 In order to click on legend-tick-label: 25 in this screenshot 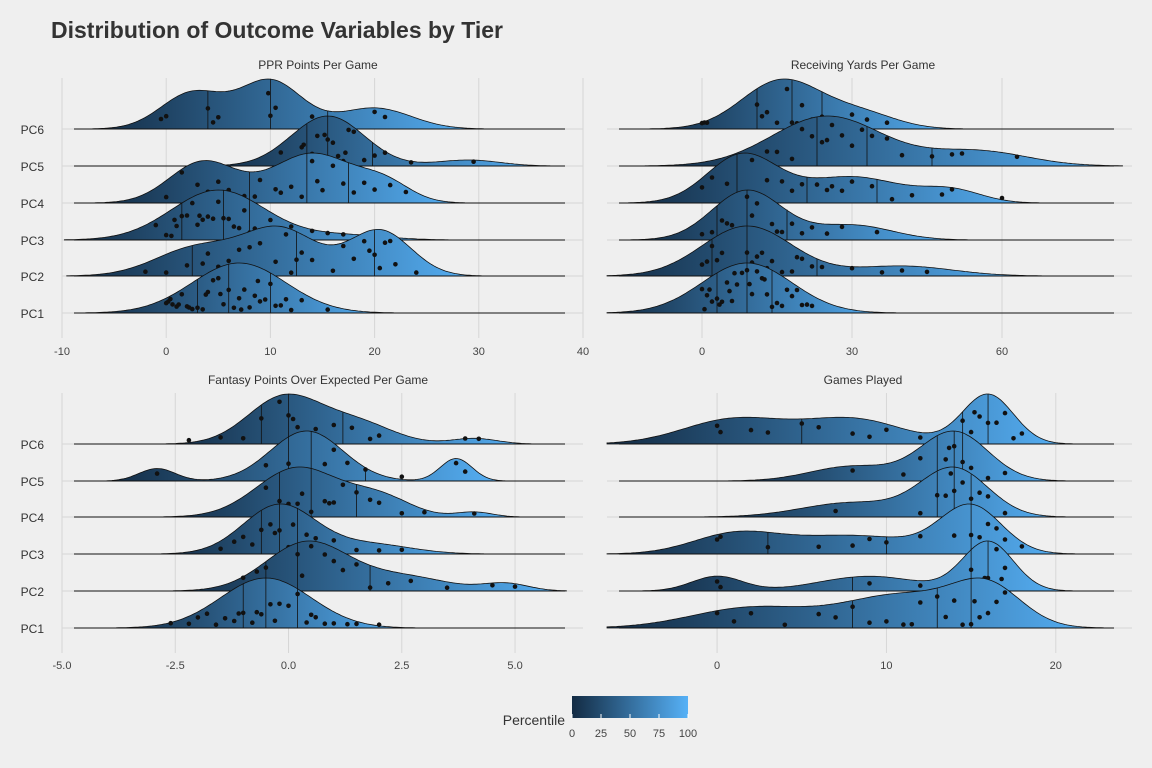, I will do `click(601, 734)`.